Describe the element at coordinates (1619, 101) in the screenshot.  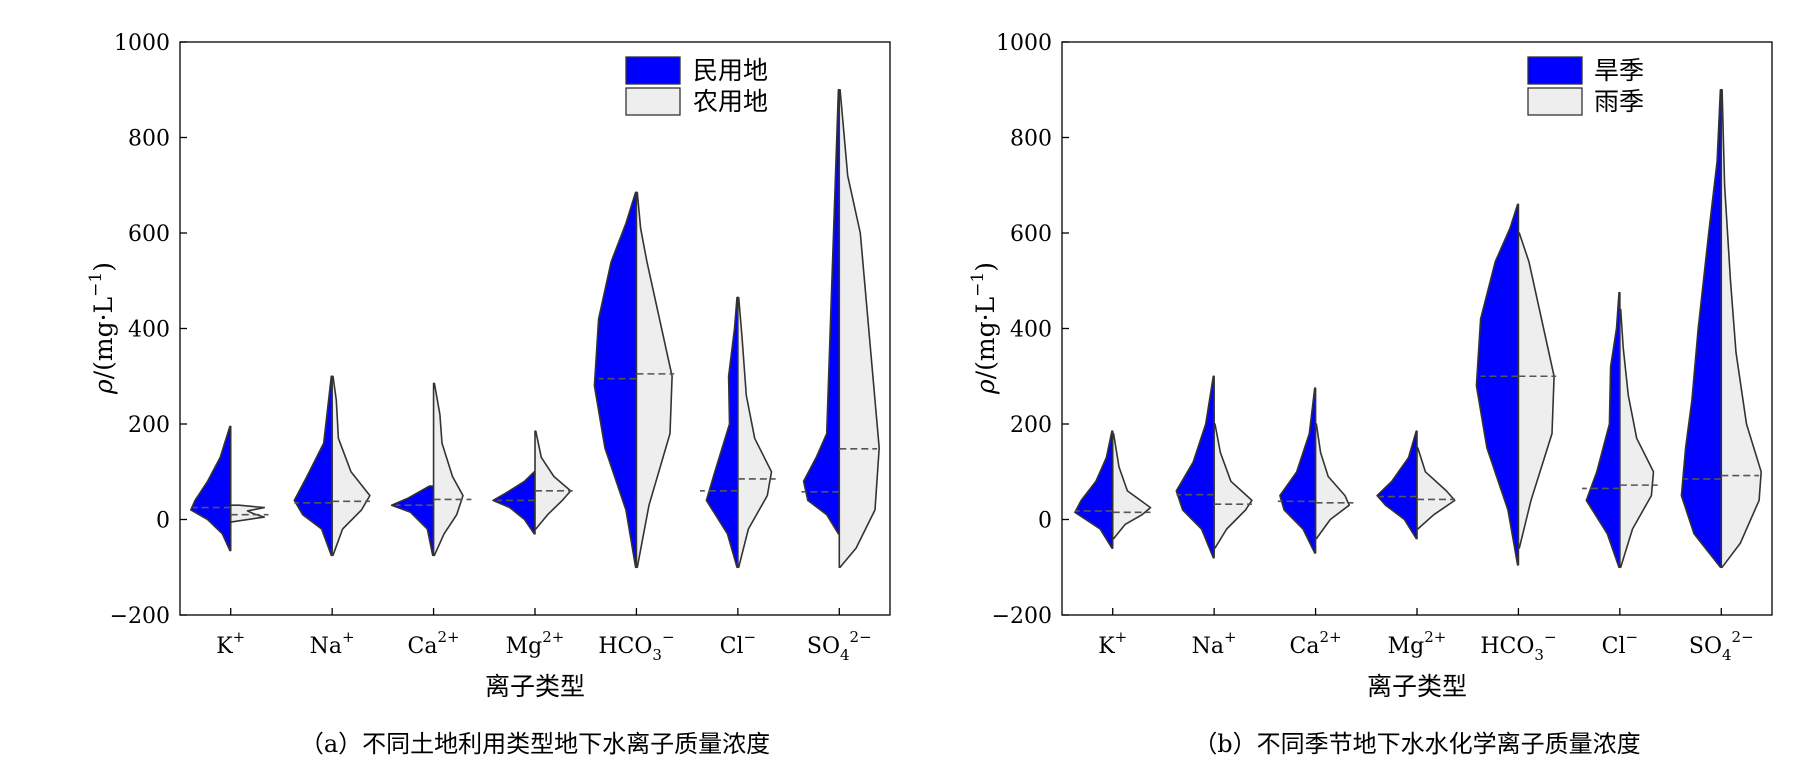
I see `legend-label-right-b: 雨季` at that location.